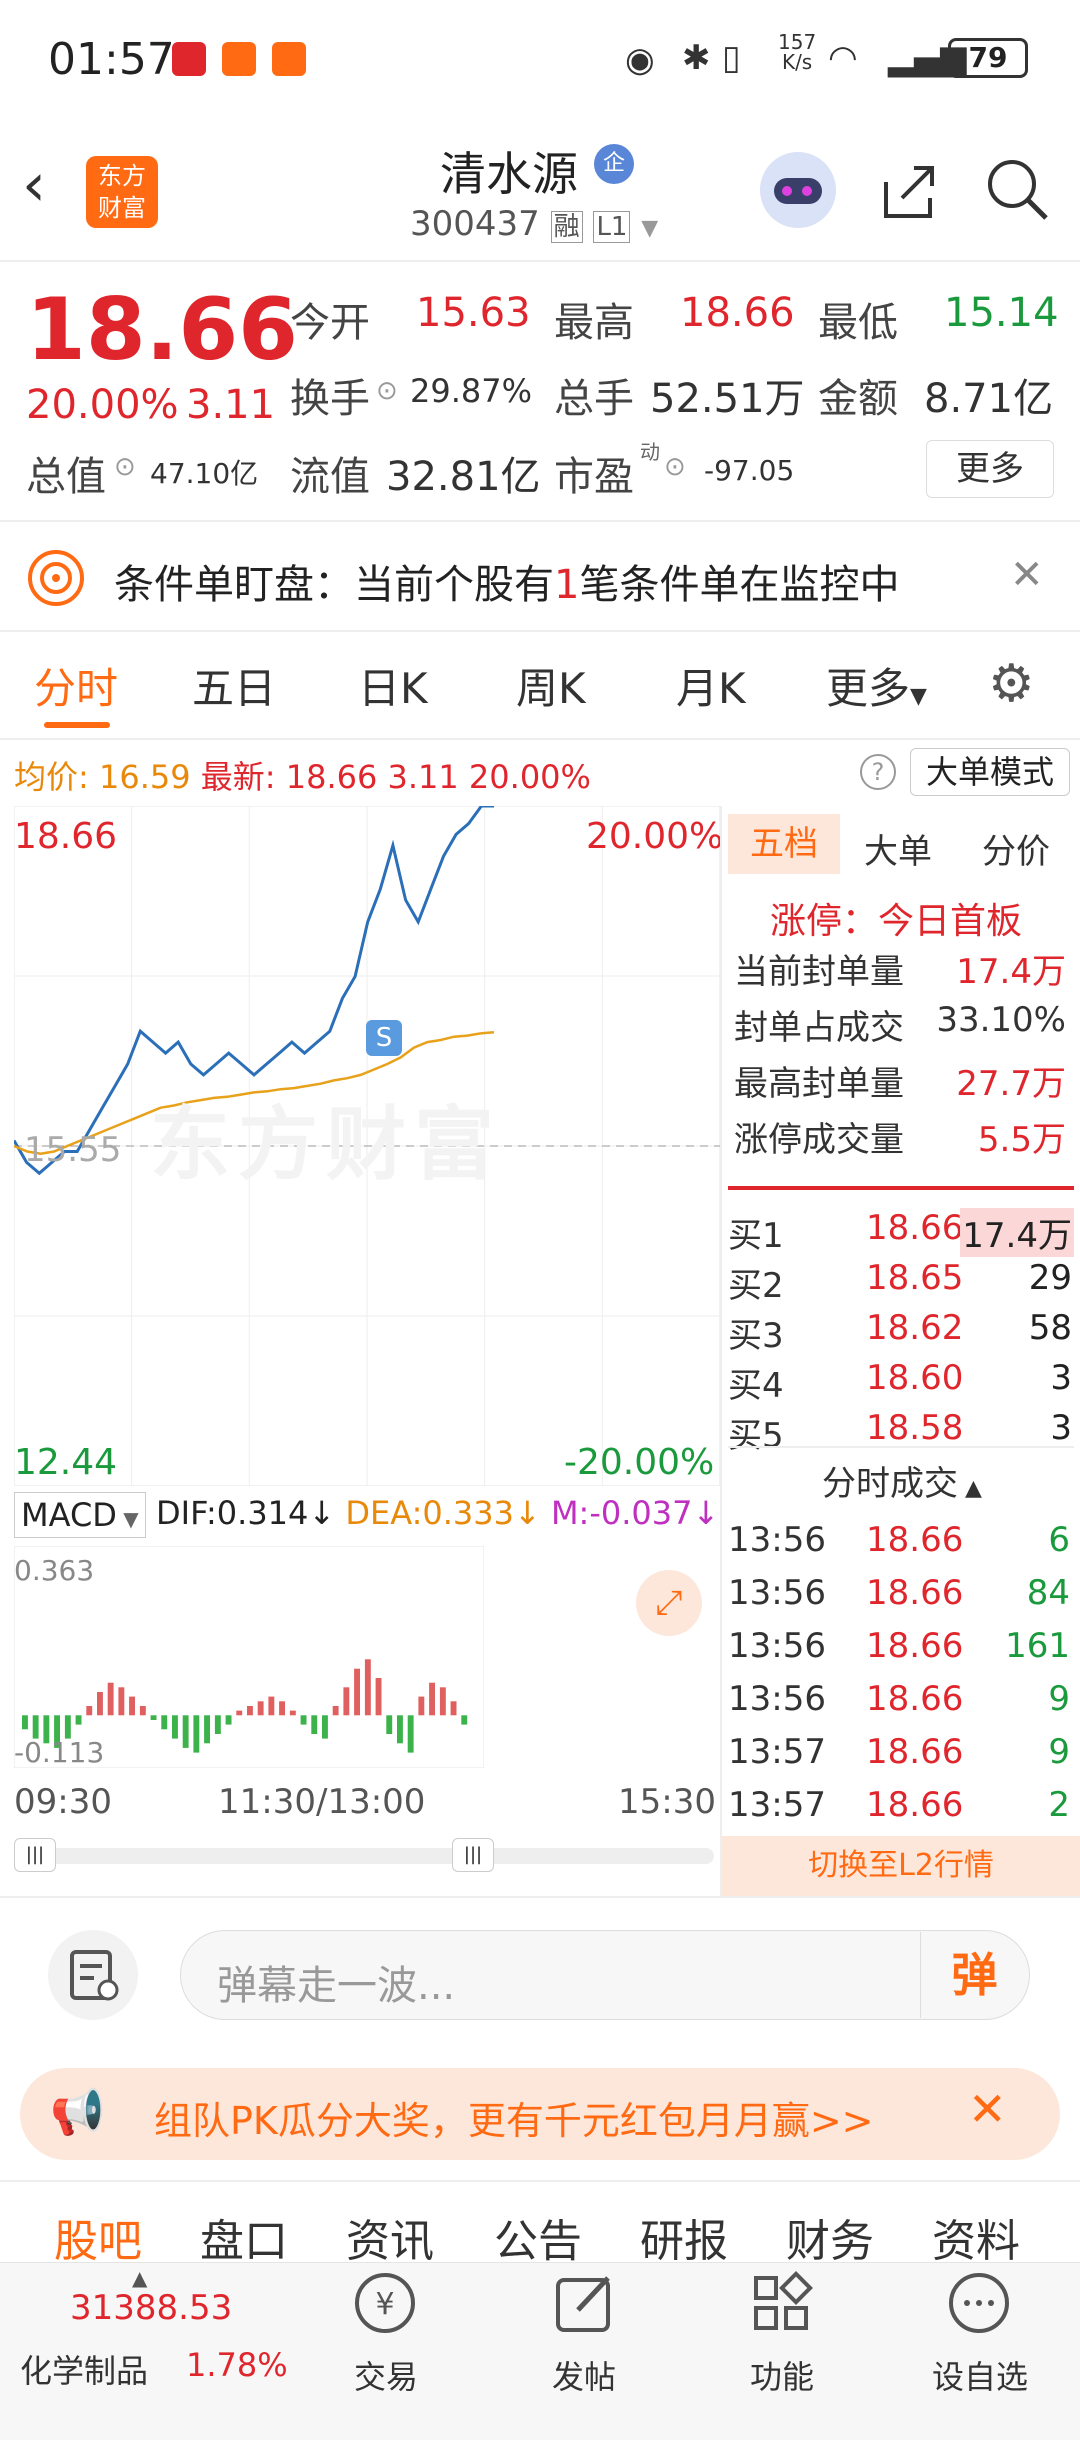 This screenshot has width=1080, height=2440. Describe the element at coordinates (35, 1855) in the screenshot. I see `range-handle-left: |||` at that location.